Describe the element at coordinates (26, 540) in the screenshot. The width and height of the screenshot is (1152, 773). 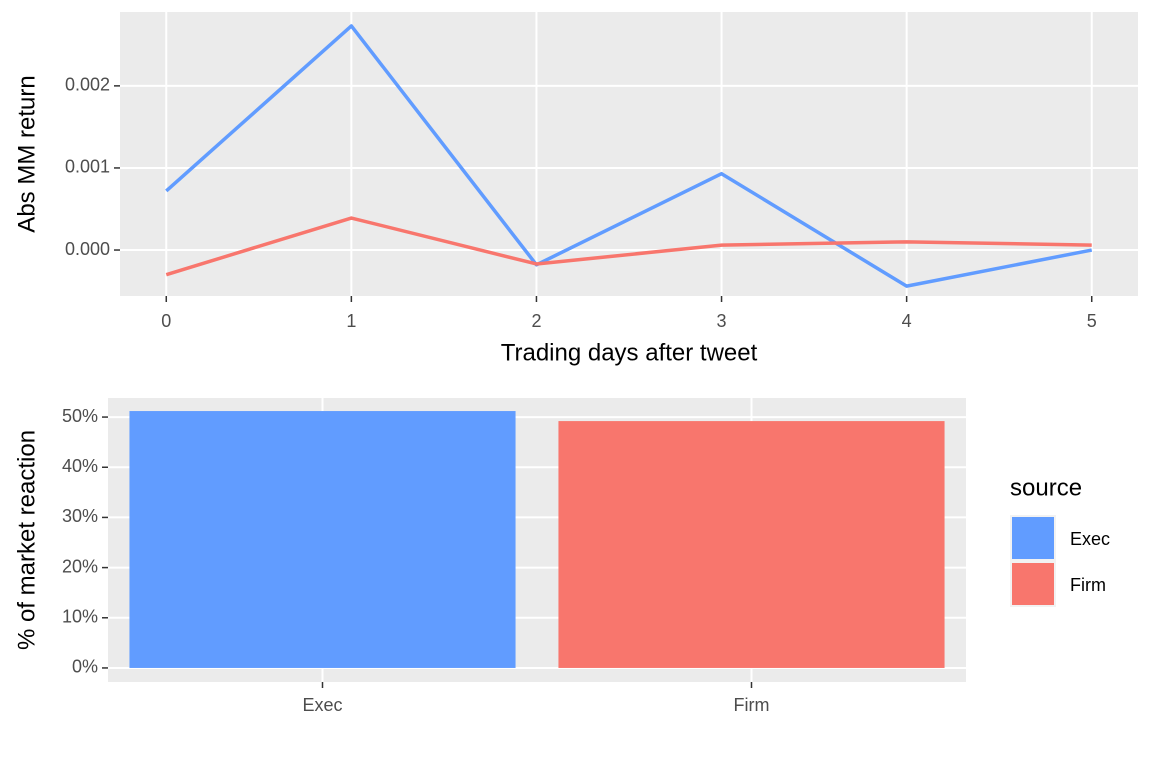
I see `y-axis-title: % of market reaction` at that location.